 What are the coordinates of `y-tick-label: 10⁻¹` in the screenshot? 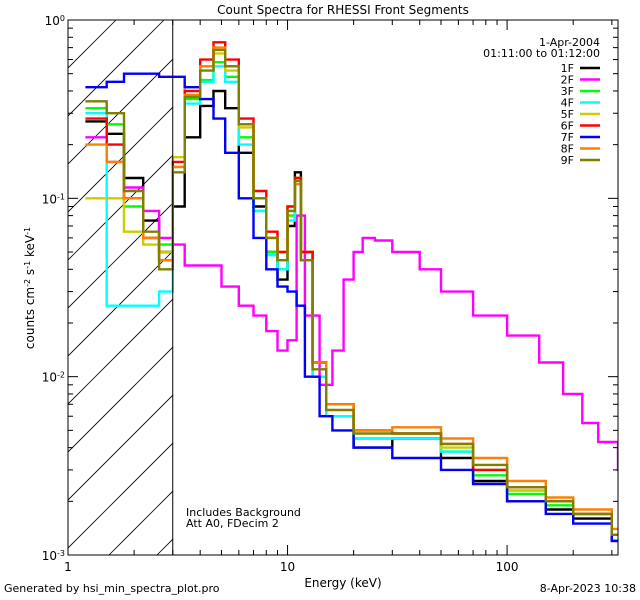 It's located at (53, 199).